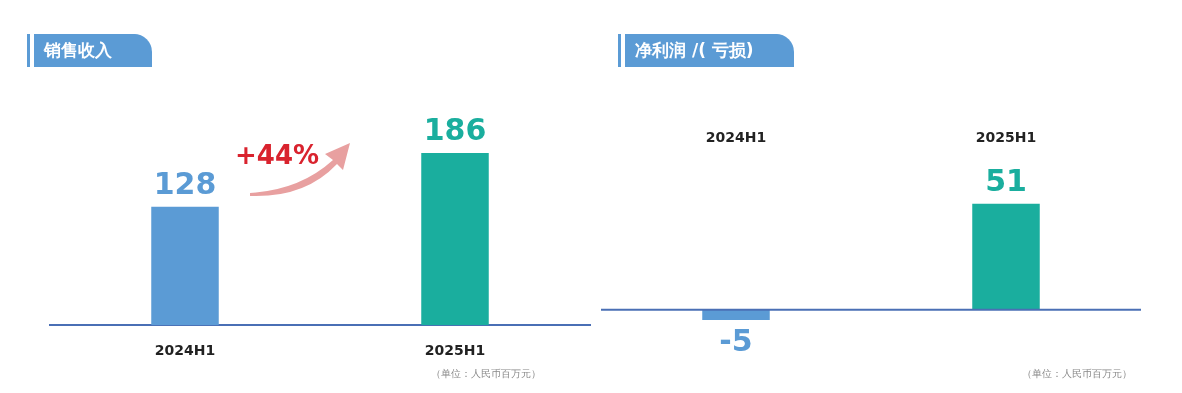 Image resolution: width=1182 pixels, height=393 pixels. I want to click on data-label: -5, so click(736, 340).